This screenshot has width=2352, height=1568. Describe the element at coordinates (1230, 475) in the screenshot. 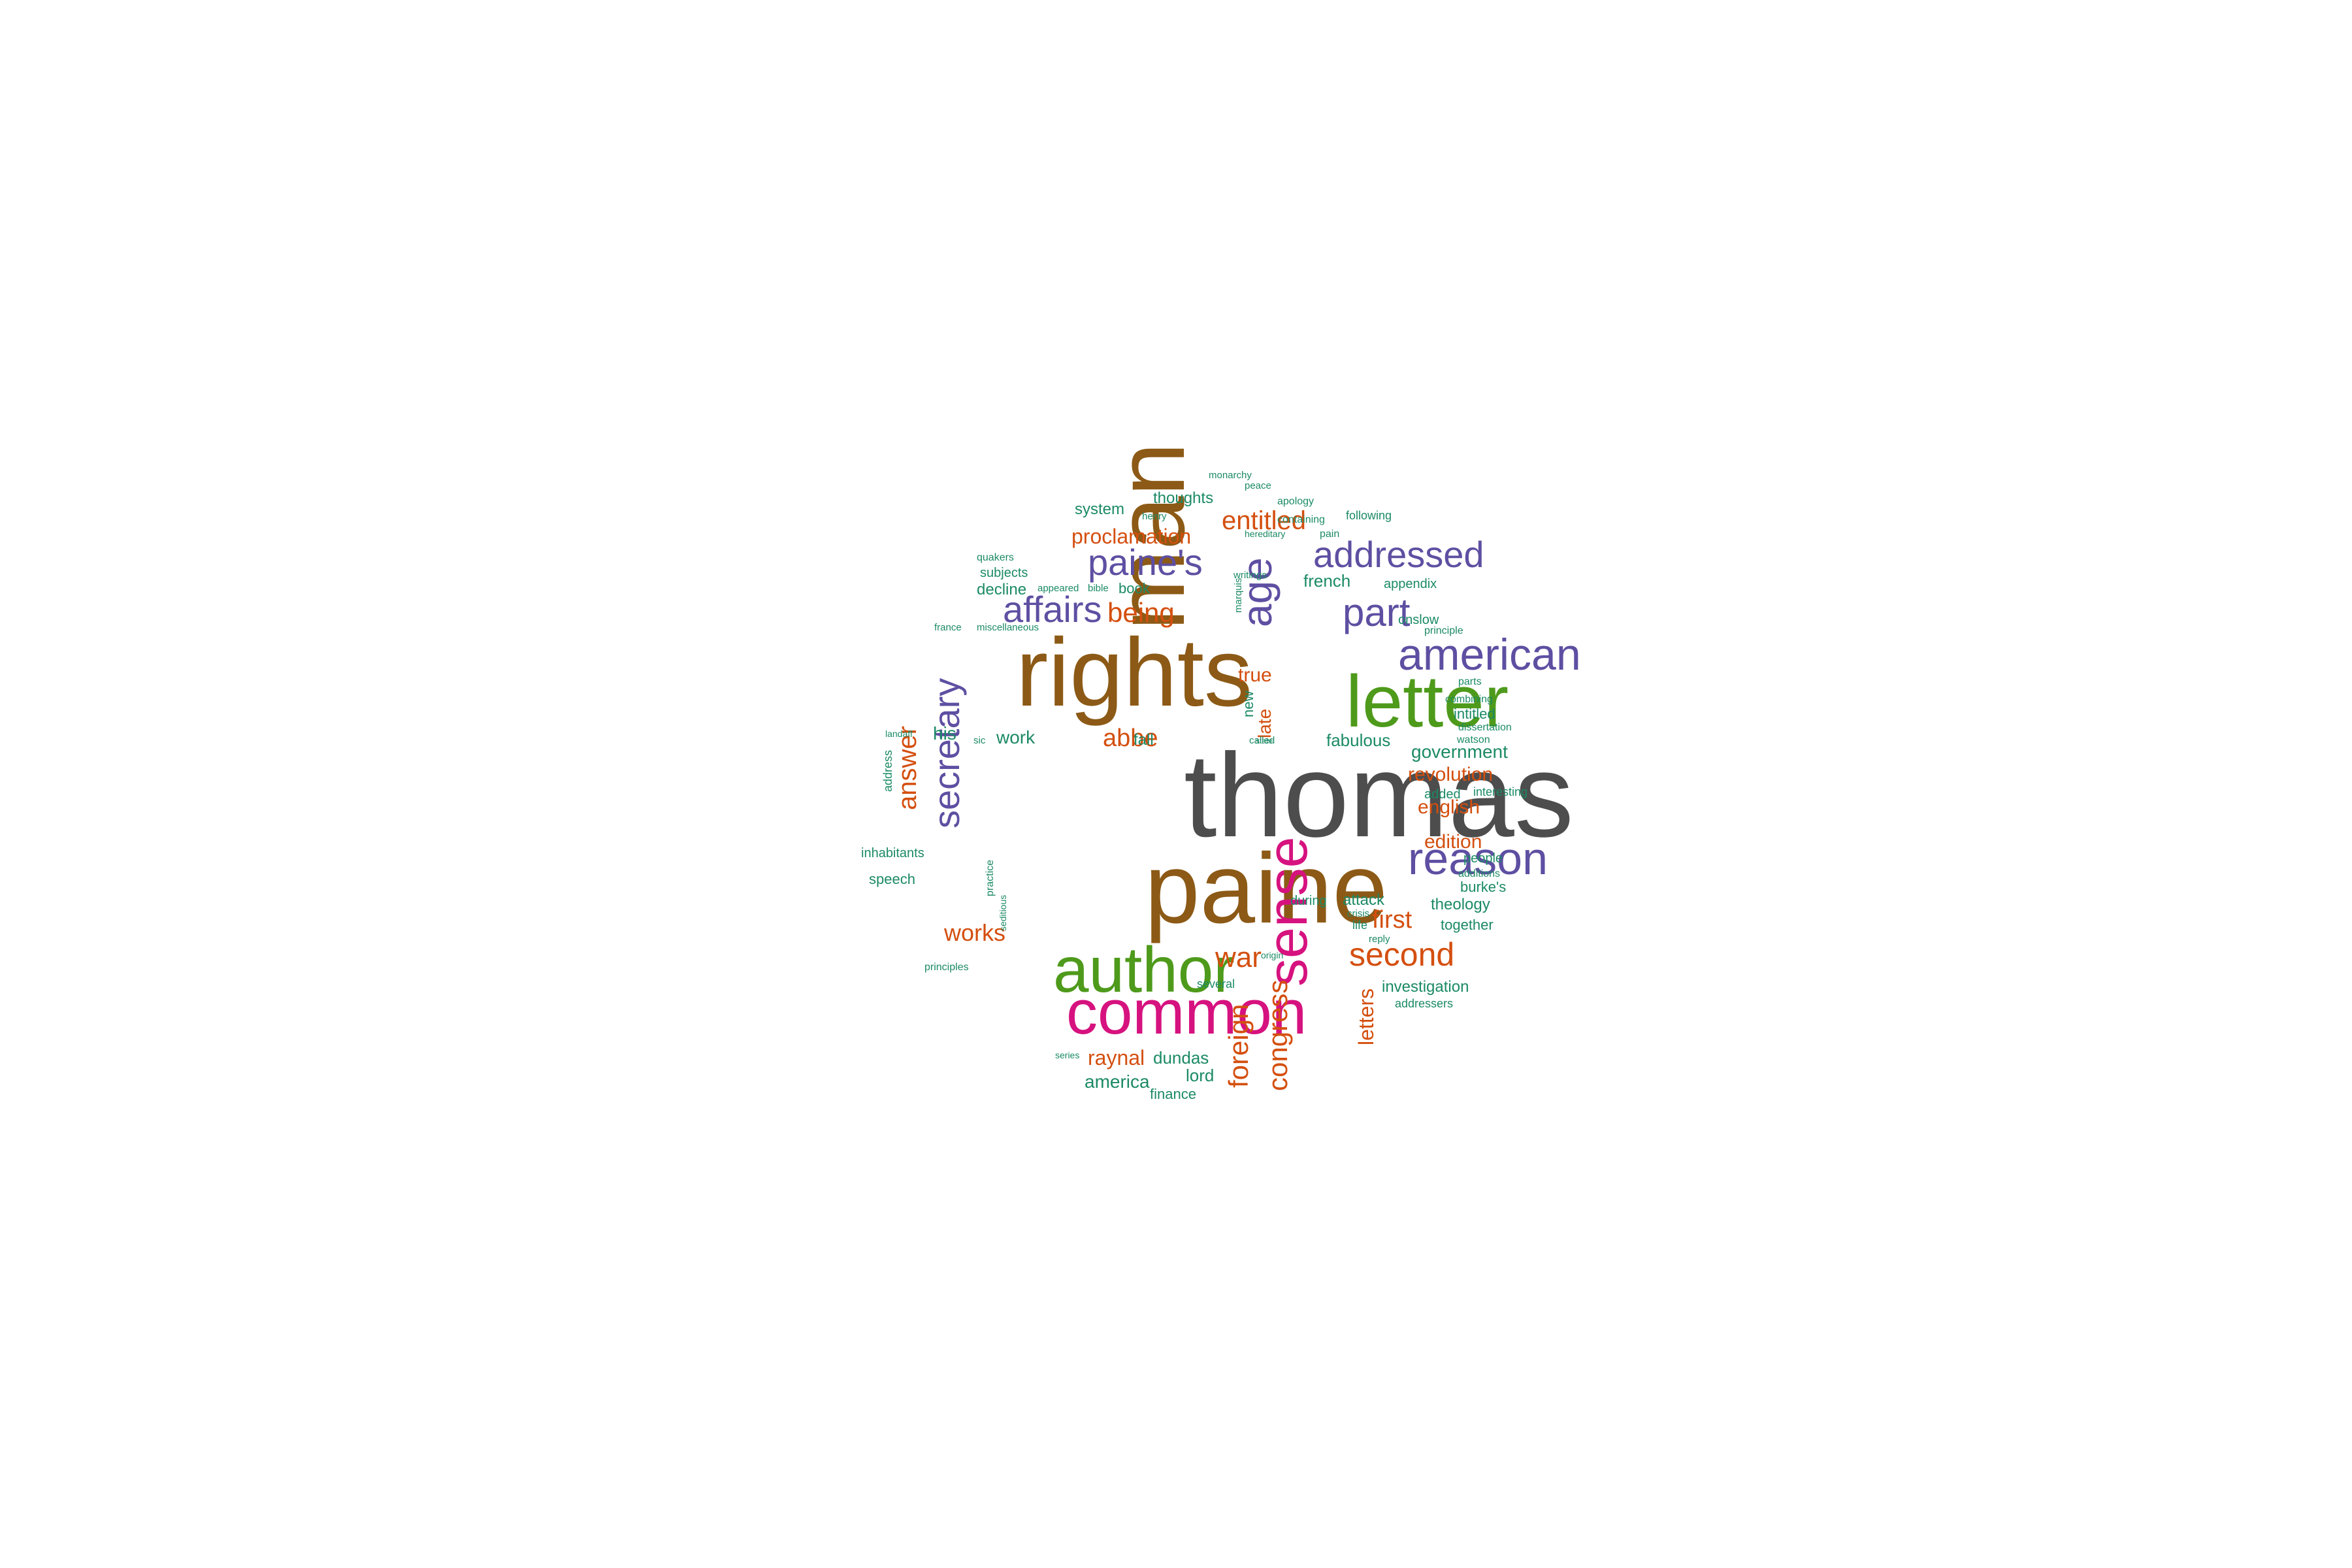

I see `word: monarchy` at that location.